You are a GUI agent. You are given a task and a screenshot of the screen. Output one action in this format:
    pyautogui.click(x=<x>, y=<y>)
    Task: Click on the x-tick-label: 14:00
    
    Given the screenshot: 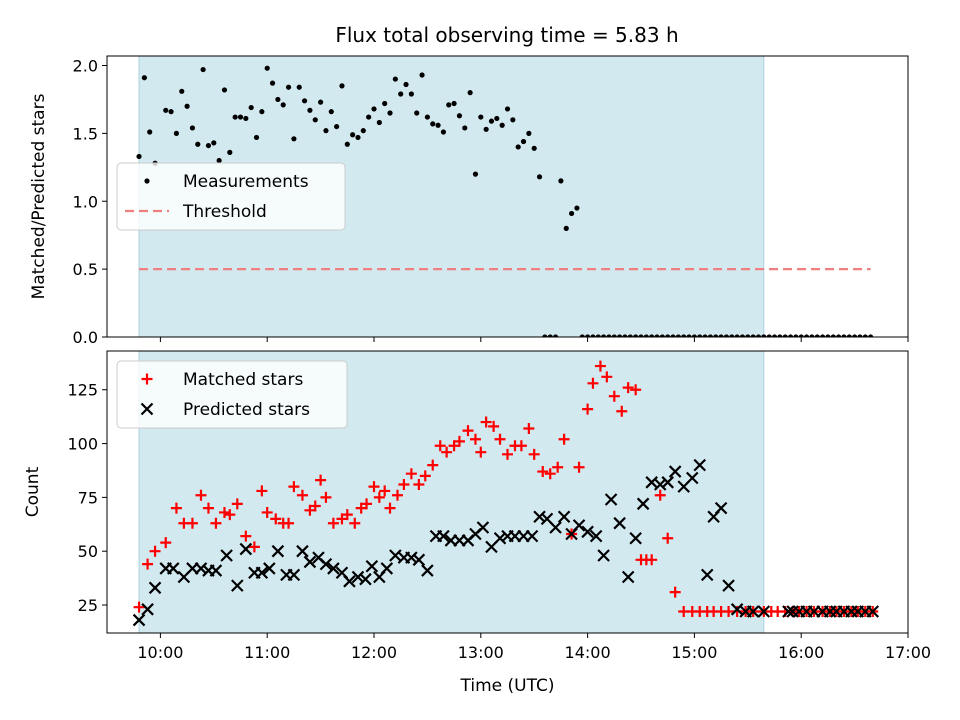 What is the action you would take?
    pyautogui.click(x=588, y=652)
    